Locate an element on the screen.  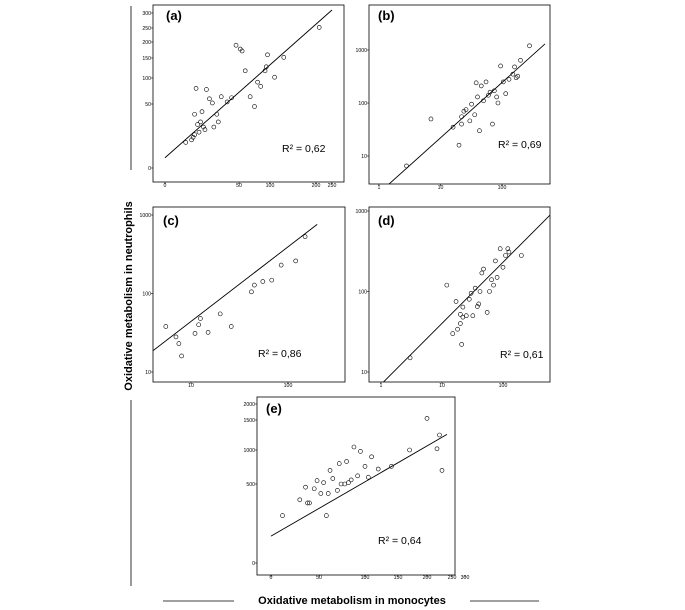
x-tick-label: 50 is located at coordinates (319, 578).